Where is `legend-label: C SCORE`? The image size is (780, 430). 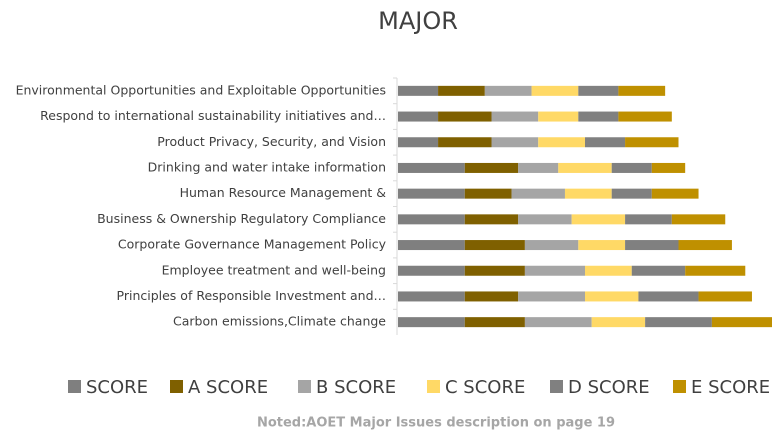
legend-label: C SCORE is located at coordinates (485, 387).